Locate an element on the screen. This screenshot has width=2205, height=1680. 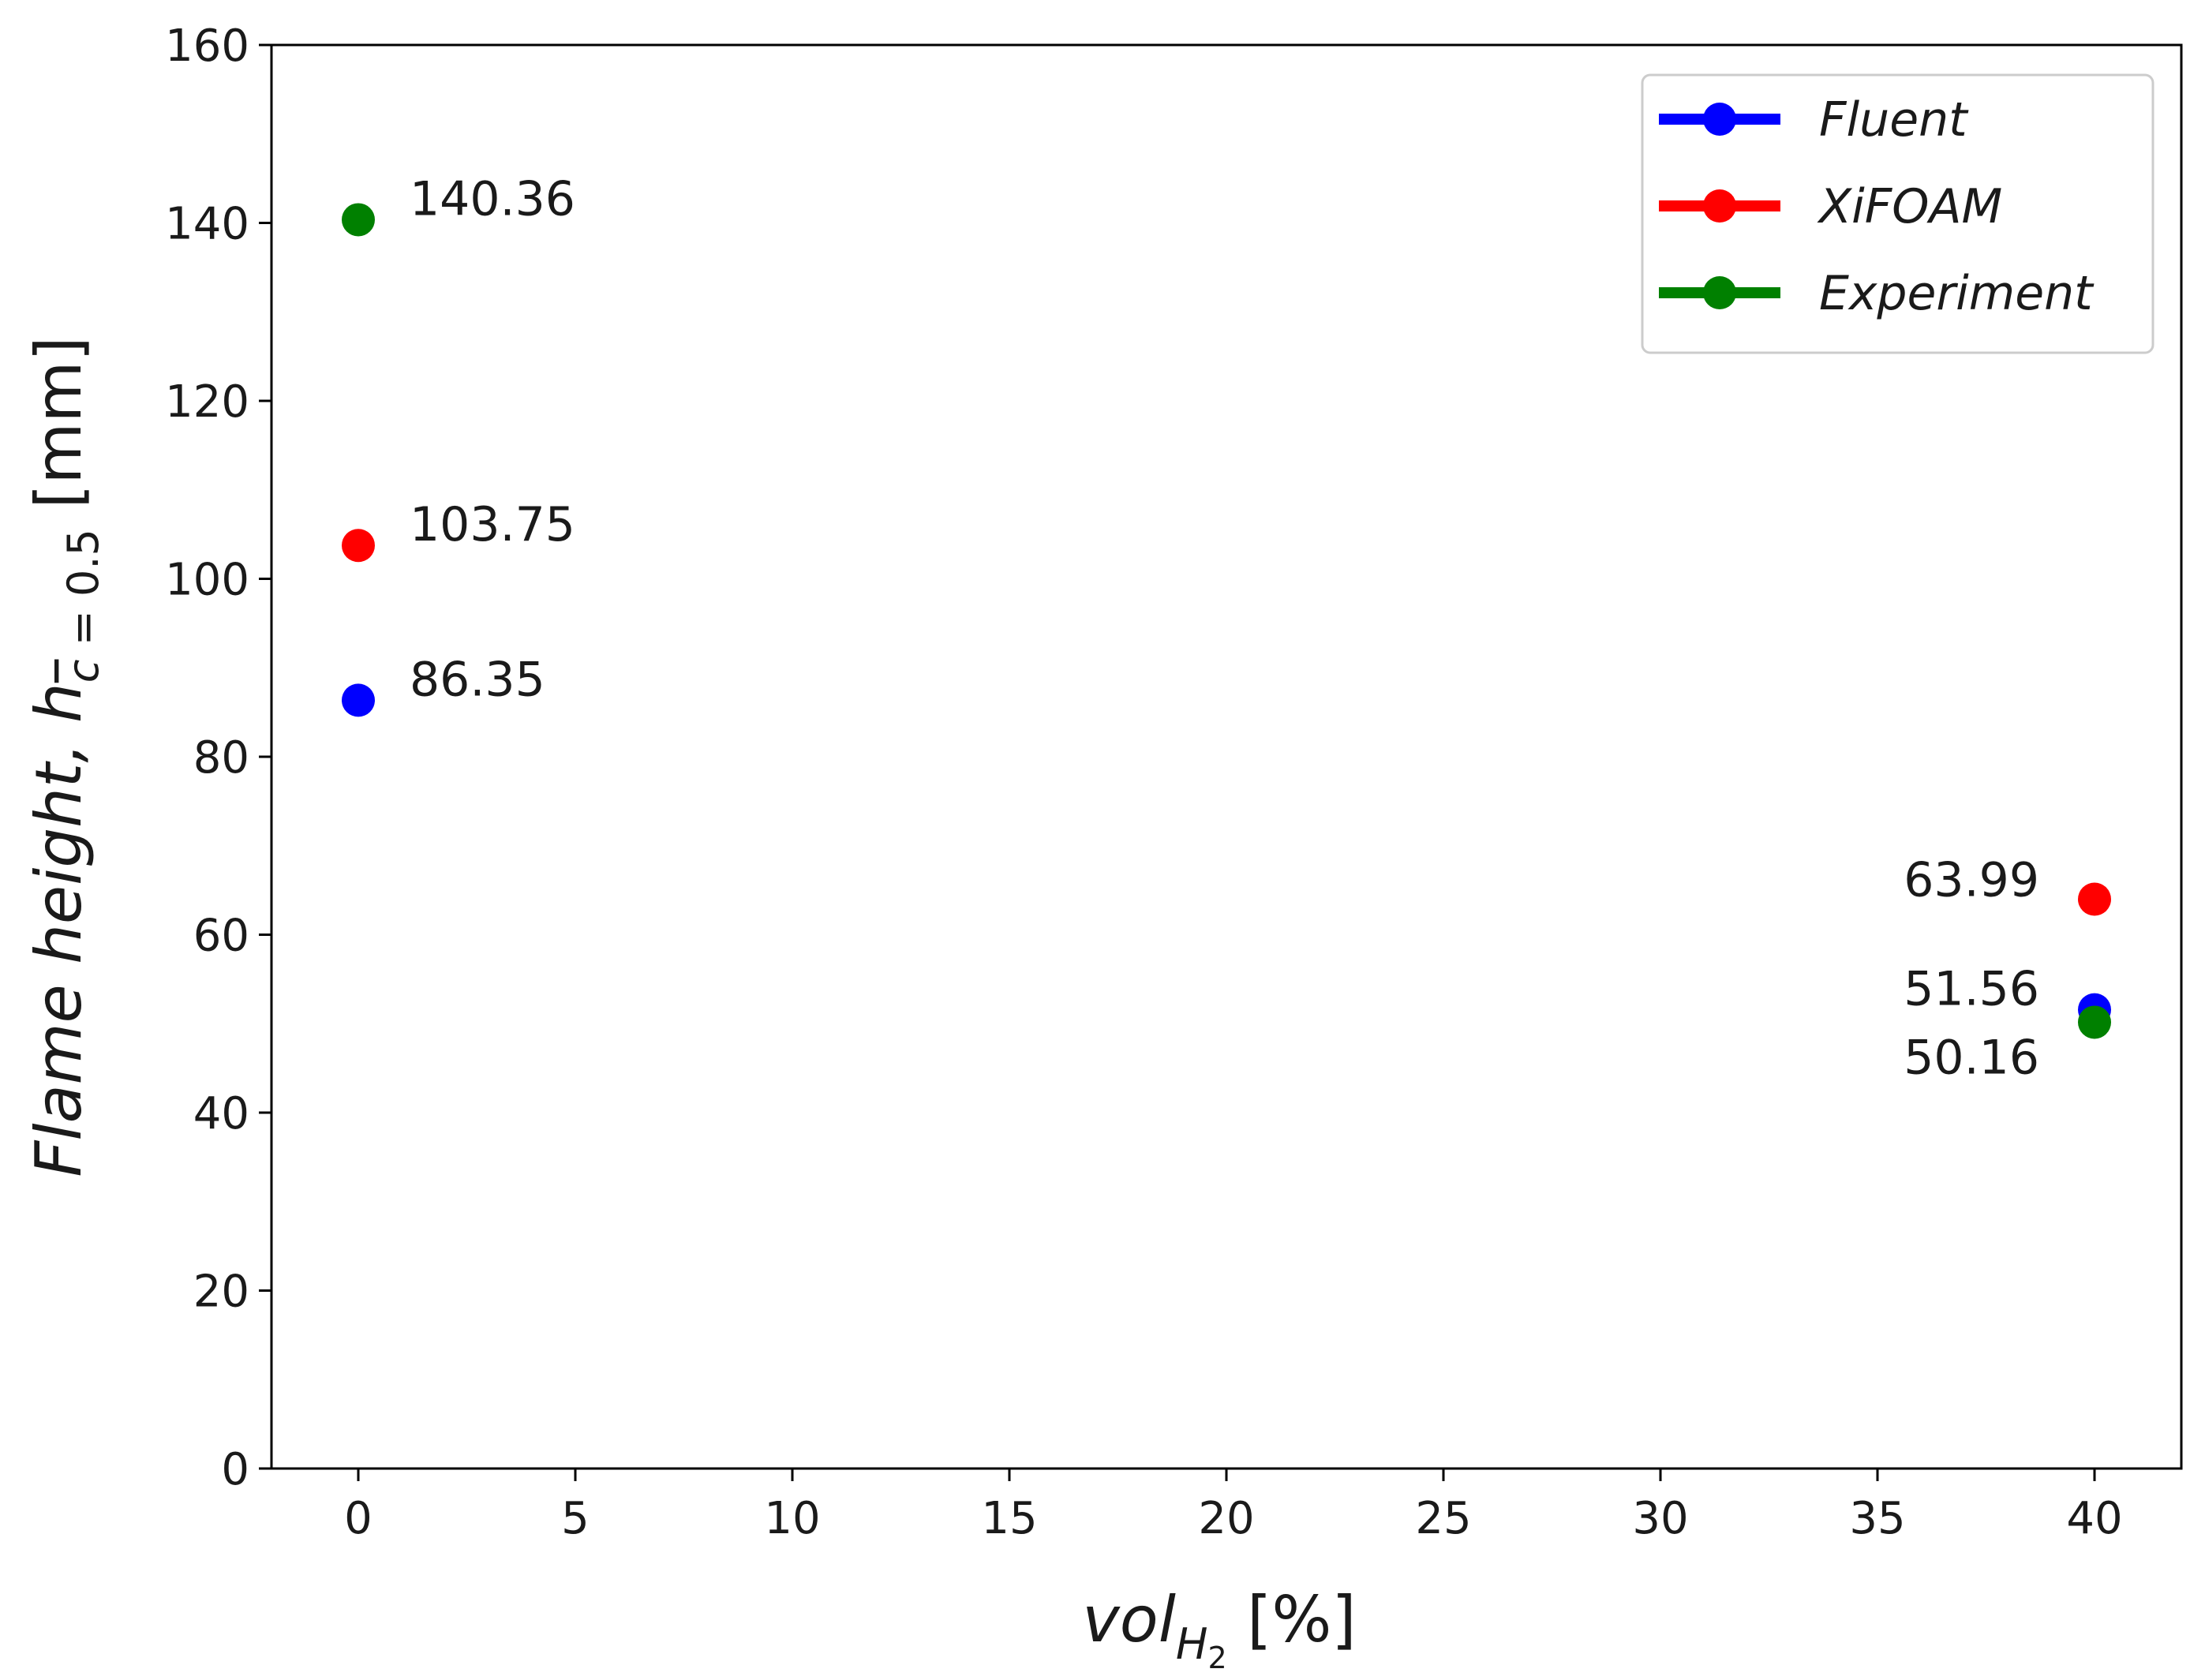
y-axis-ticks: 0 20 40 60 80 100 120 140 160 is located at coordinates (218, 758).